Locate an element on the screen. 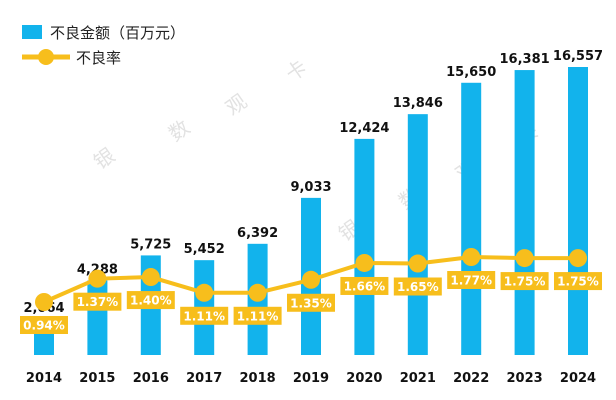 Image resolution: width=616 pixels, height=400 pixels. rate-label: 1.66% is located at coordinates (365, 286).